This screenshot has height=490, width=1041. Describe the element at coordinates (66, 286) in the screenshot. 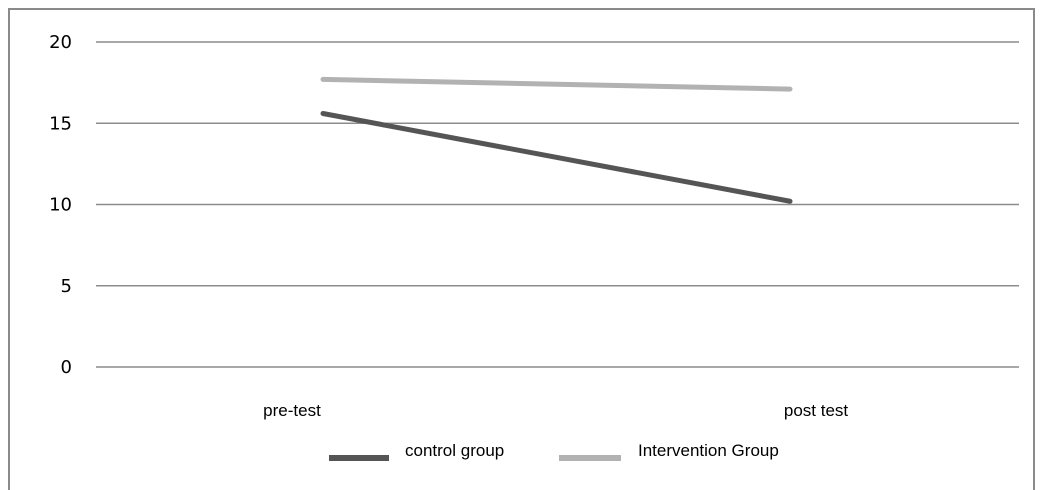

I see `y-tick-label: 5` at that location.